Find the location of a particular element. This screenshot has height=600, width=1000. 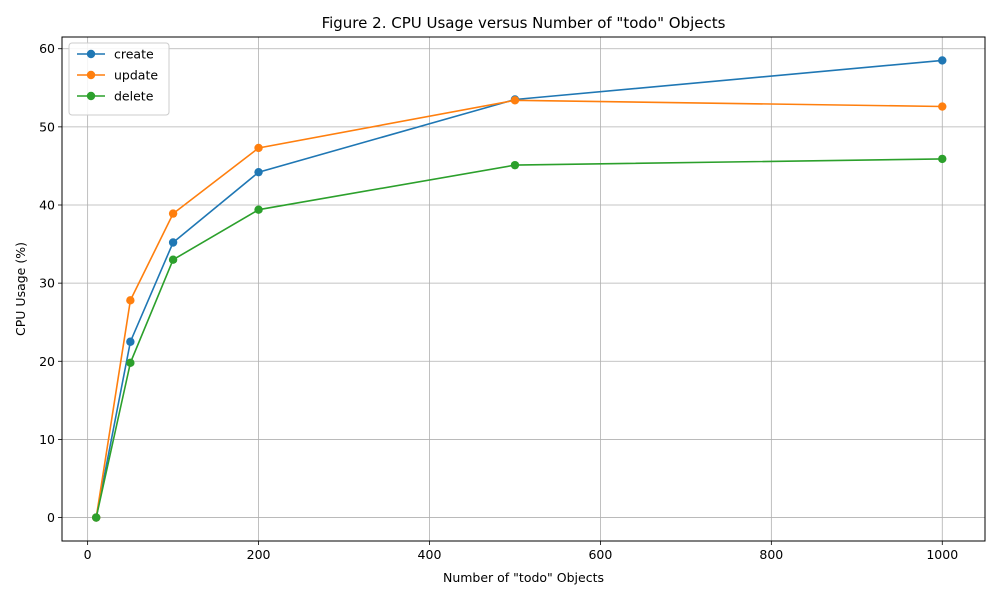

x-tick-label: 1000 is located at coordinates (942, 554).